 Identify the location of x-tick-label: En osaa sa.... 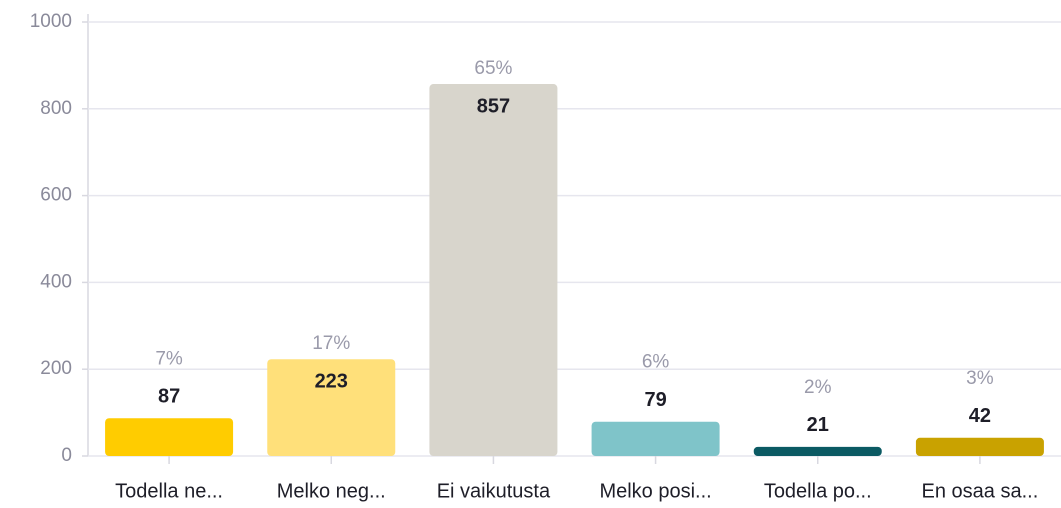
(980, 491).